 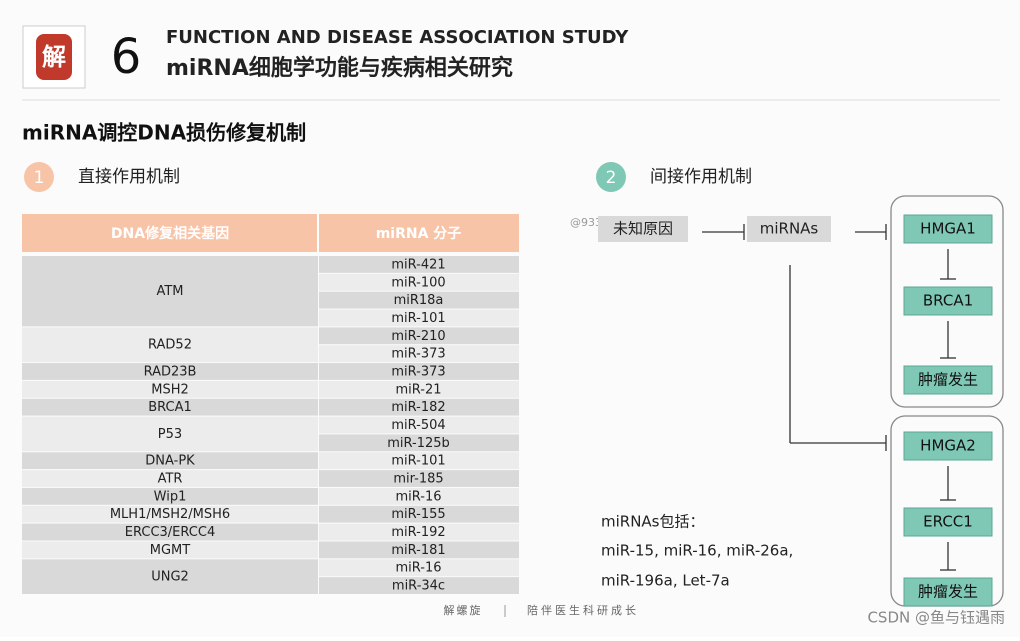 What do you see at coordinates (701, 177) in the screenshot?
I see `subheading: 间接作用机制` at bounding box center [701, 177].